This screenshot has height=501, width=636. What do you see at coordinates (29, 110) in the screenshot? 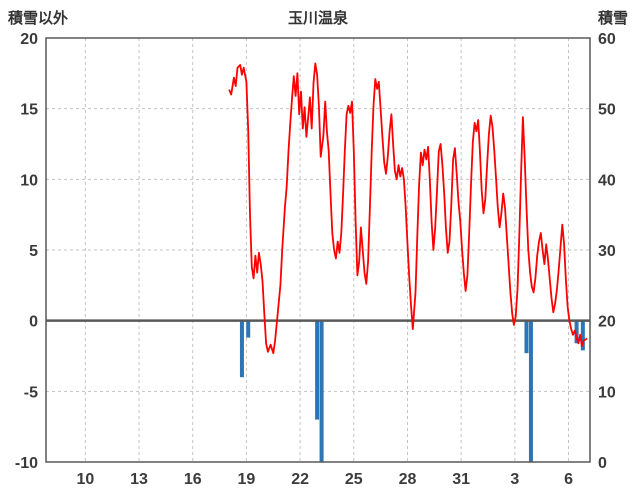
I see `svg-text: 15` at bounding box center [29, 110].